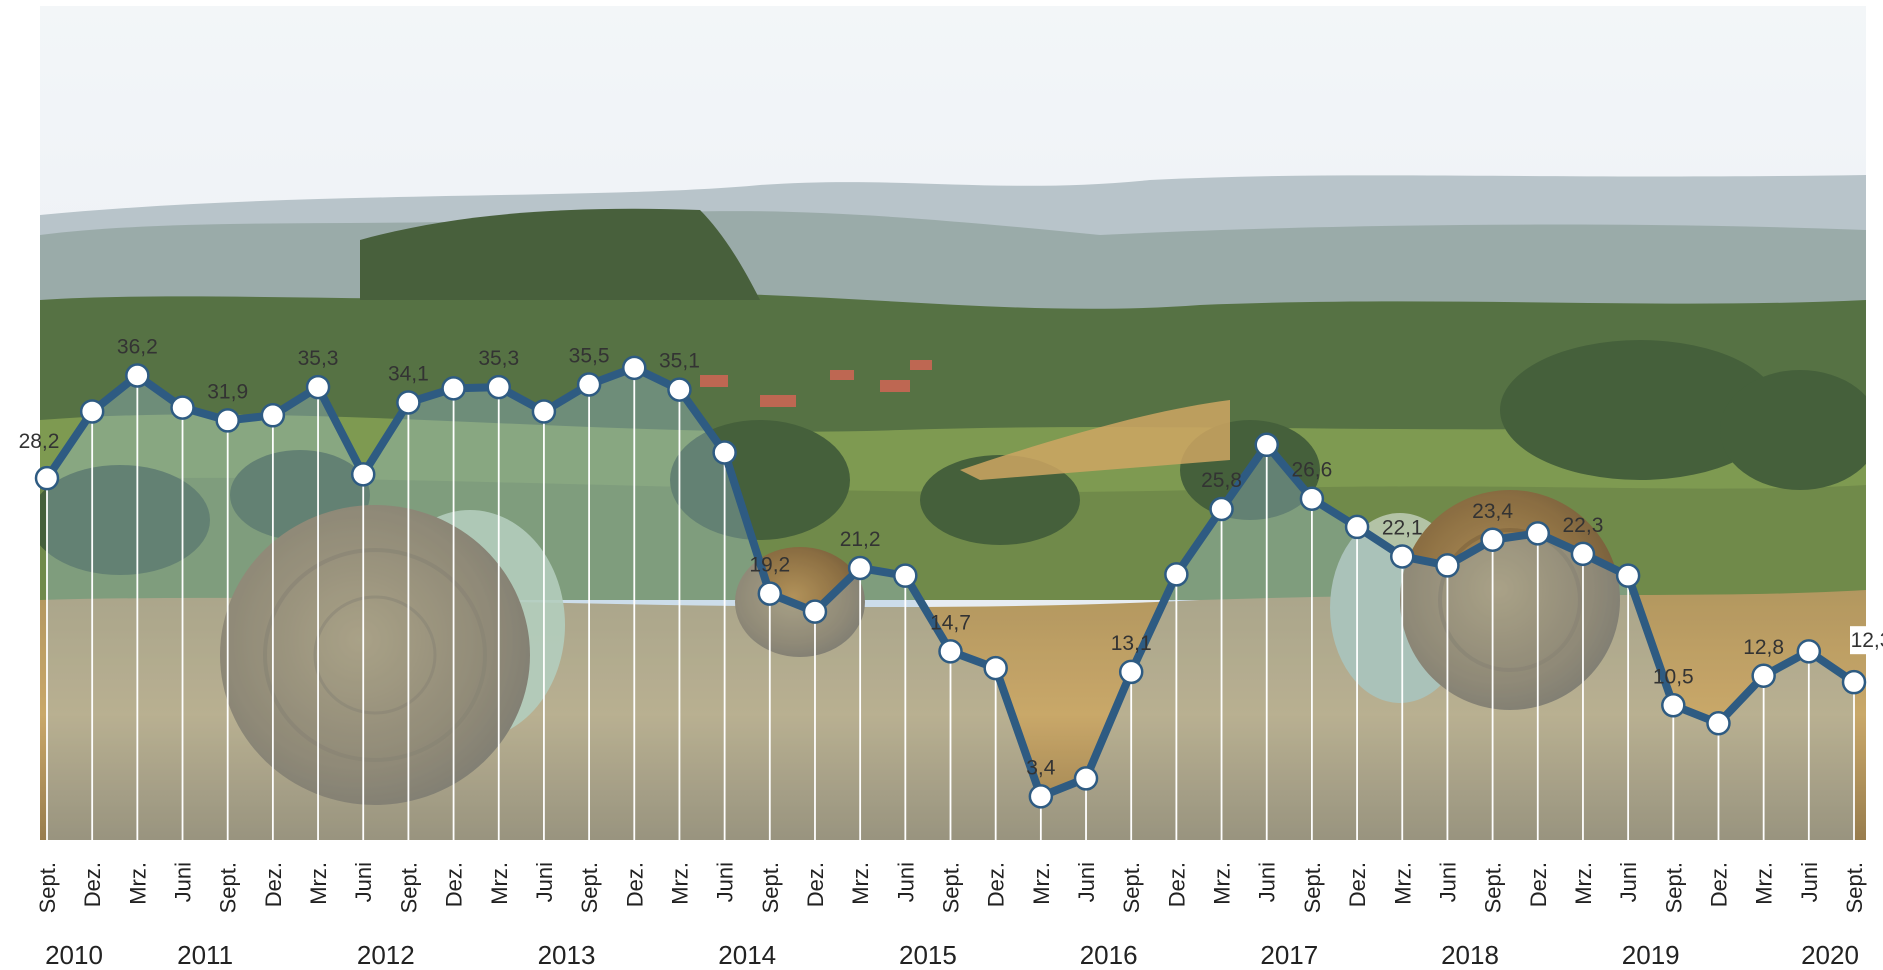 The height and width of the screenshot is (970, 1883). I want to click on value-label-24: 13,1, so click(1131, 643).